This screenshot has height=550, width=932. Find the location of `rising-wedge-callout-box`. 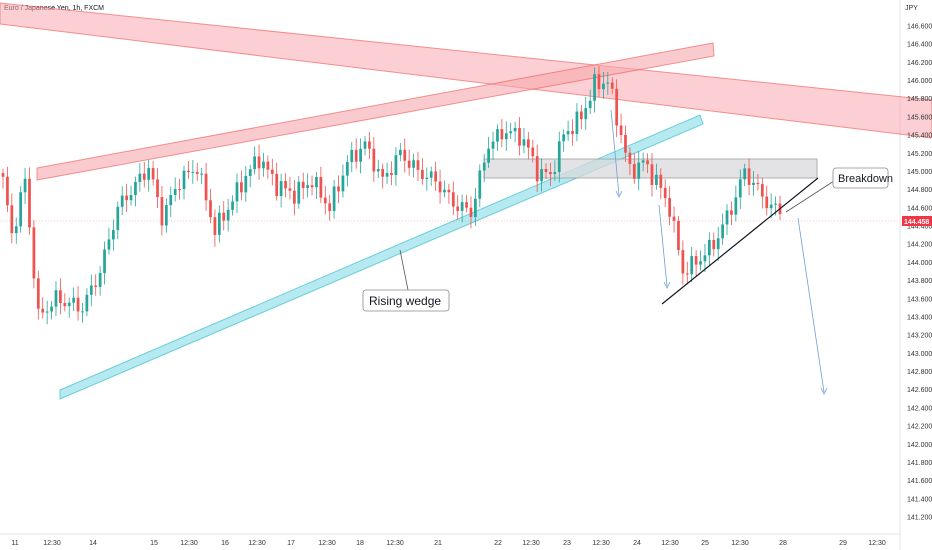

rising-wedge-callout-box is located at coordinates (406, 300).